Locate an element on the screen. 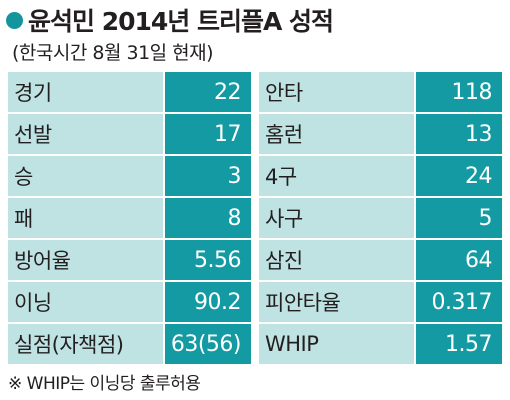 Image resolution: width=510 pixels, height=400 pixels. table-row: 삼진 64 is located at coordinates (380, 260).